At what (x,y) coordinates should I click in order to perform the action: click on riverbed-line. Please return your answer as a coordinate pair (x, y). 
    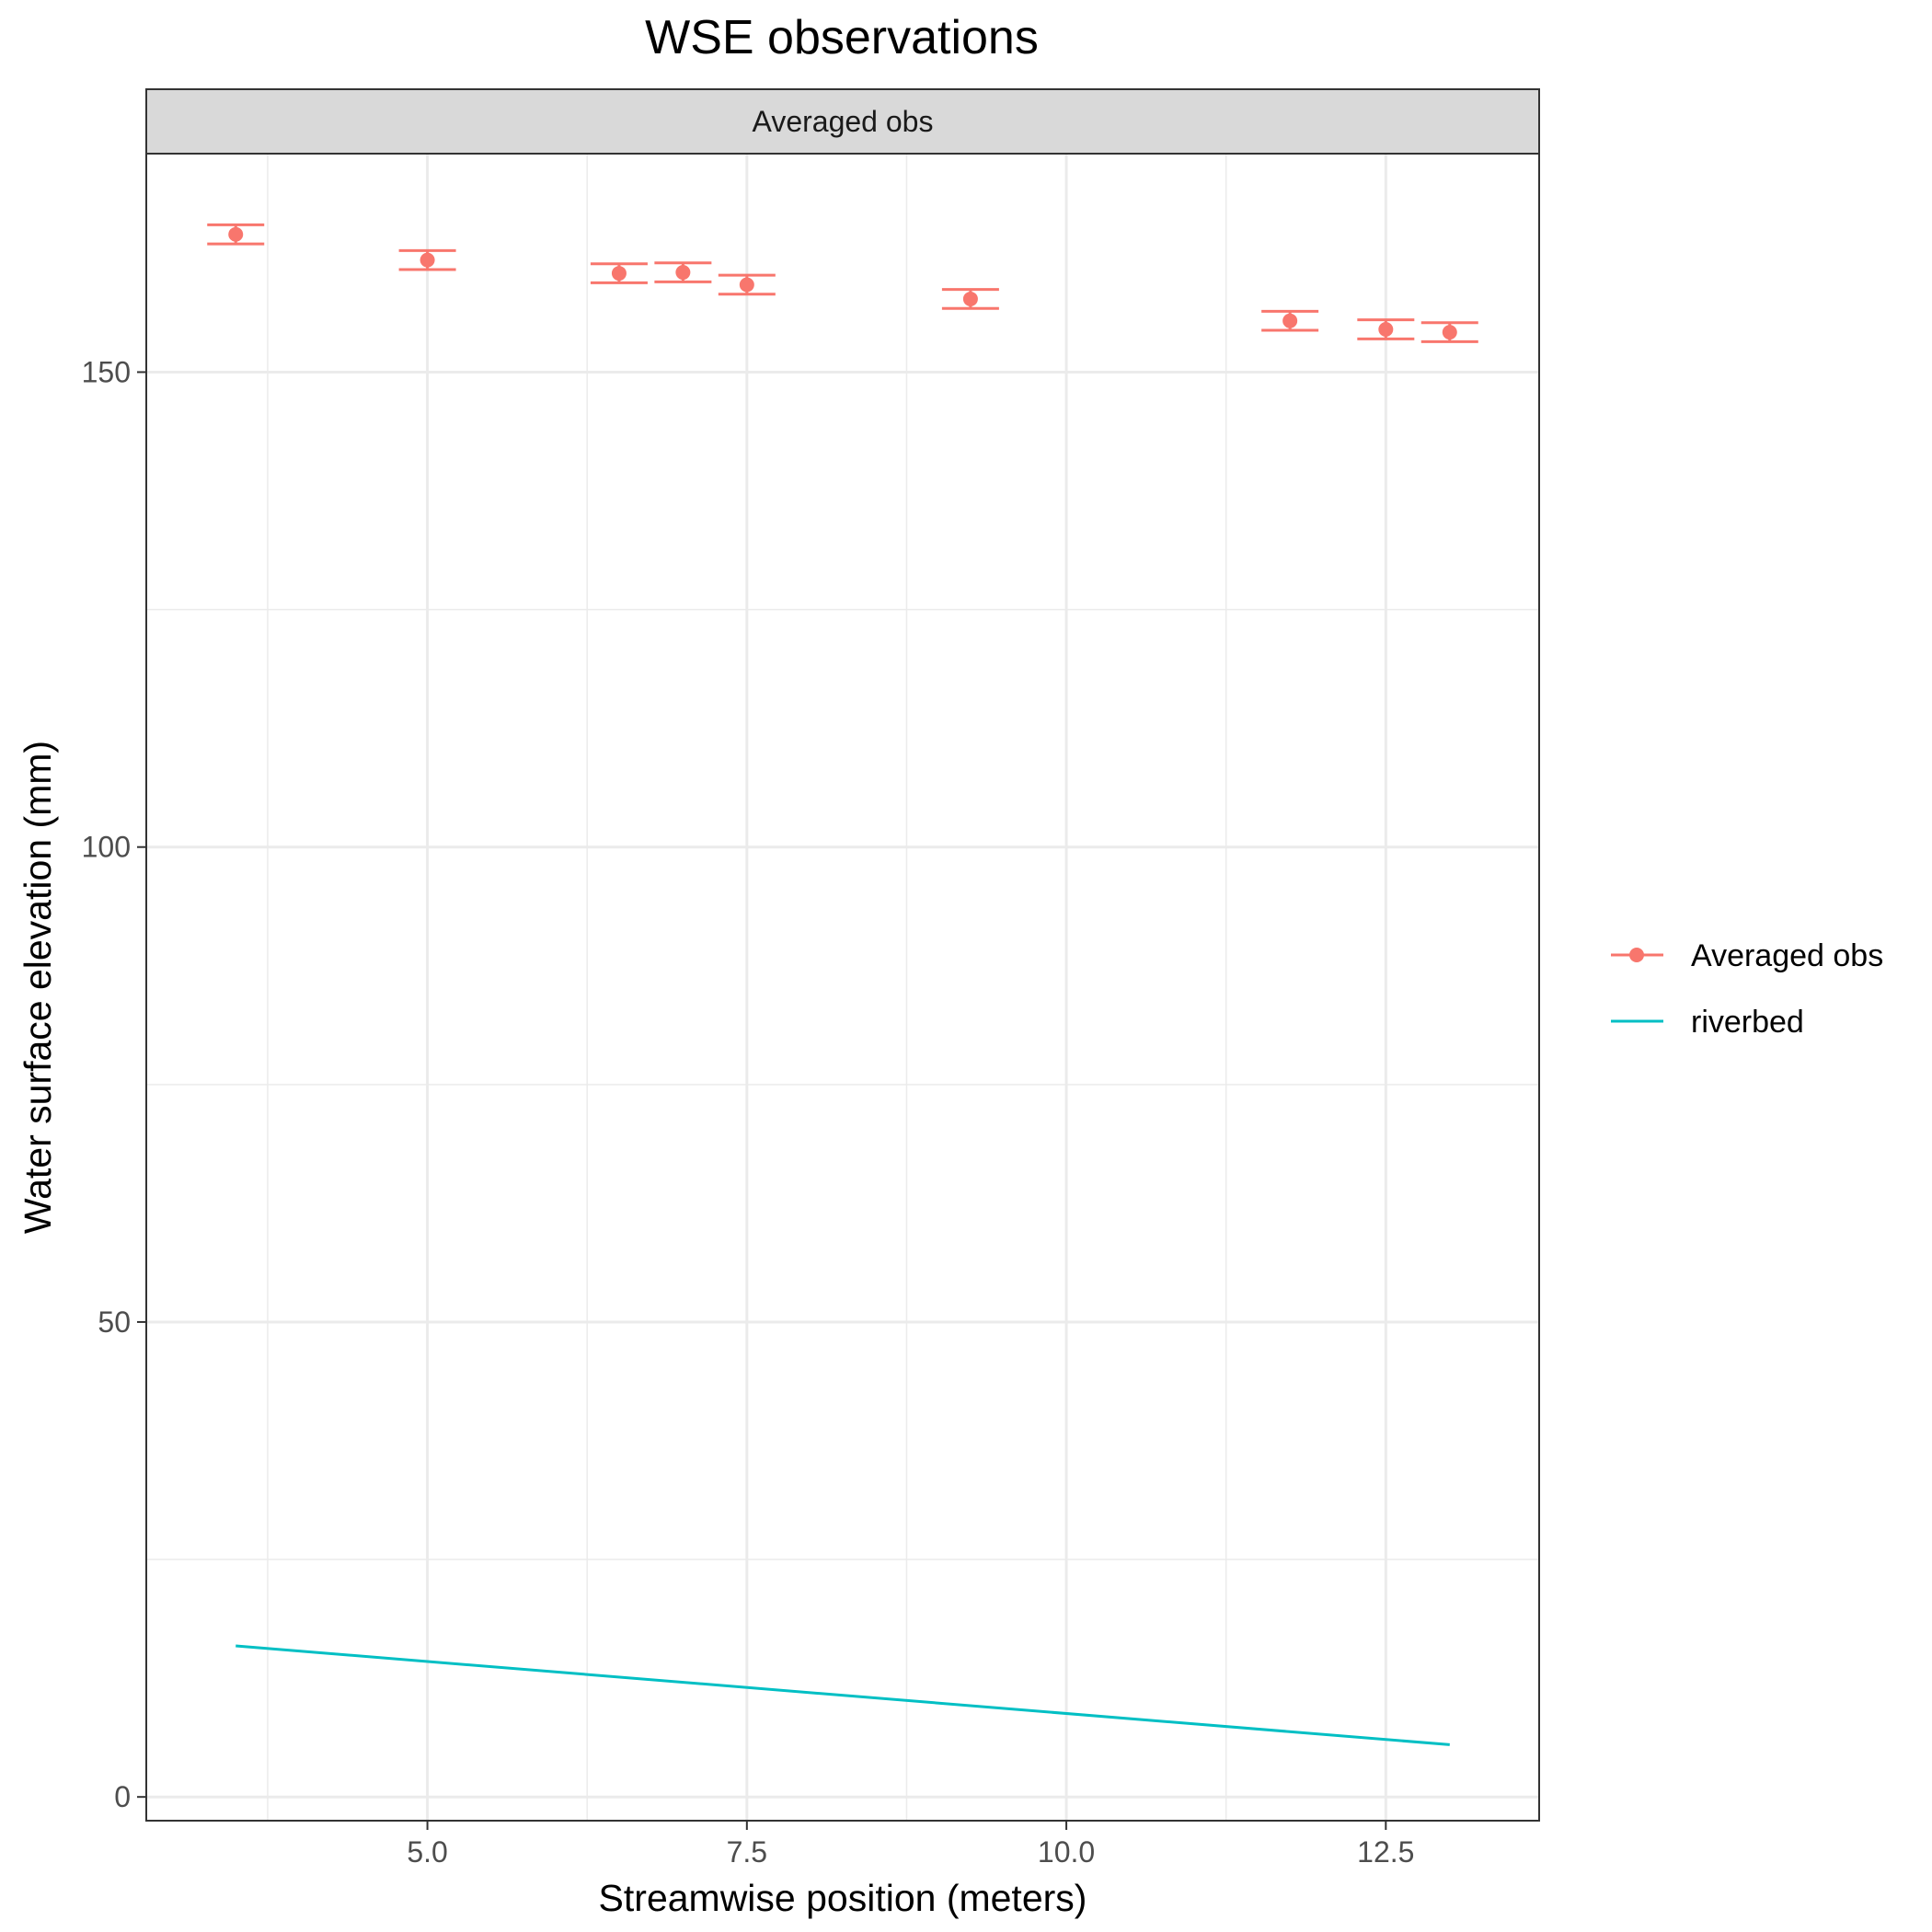
    Looking at the image, I should click on (843, 1695).